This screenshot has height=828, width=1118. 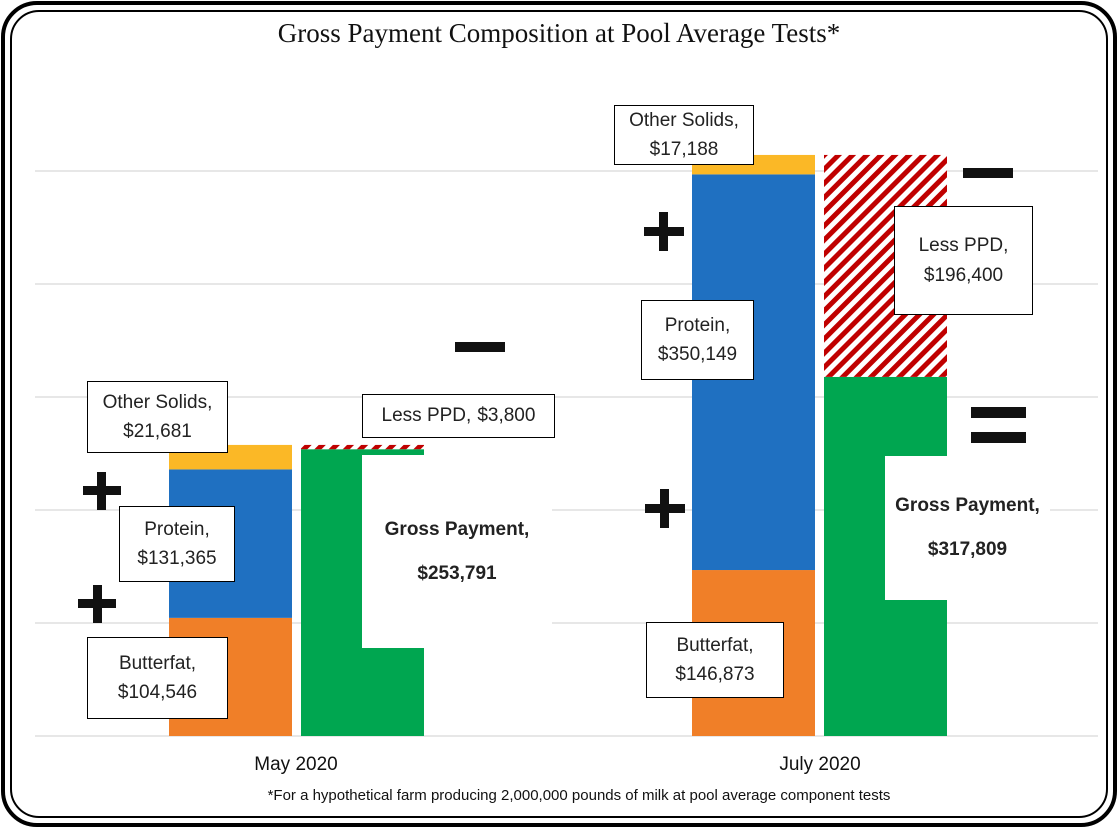 I want to click on label-value: $17,188, so click(x=684, y=149).